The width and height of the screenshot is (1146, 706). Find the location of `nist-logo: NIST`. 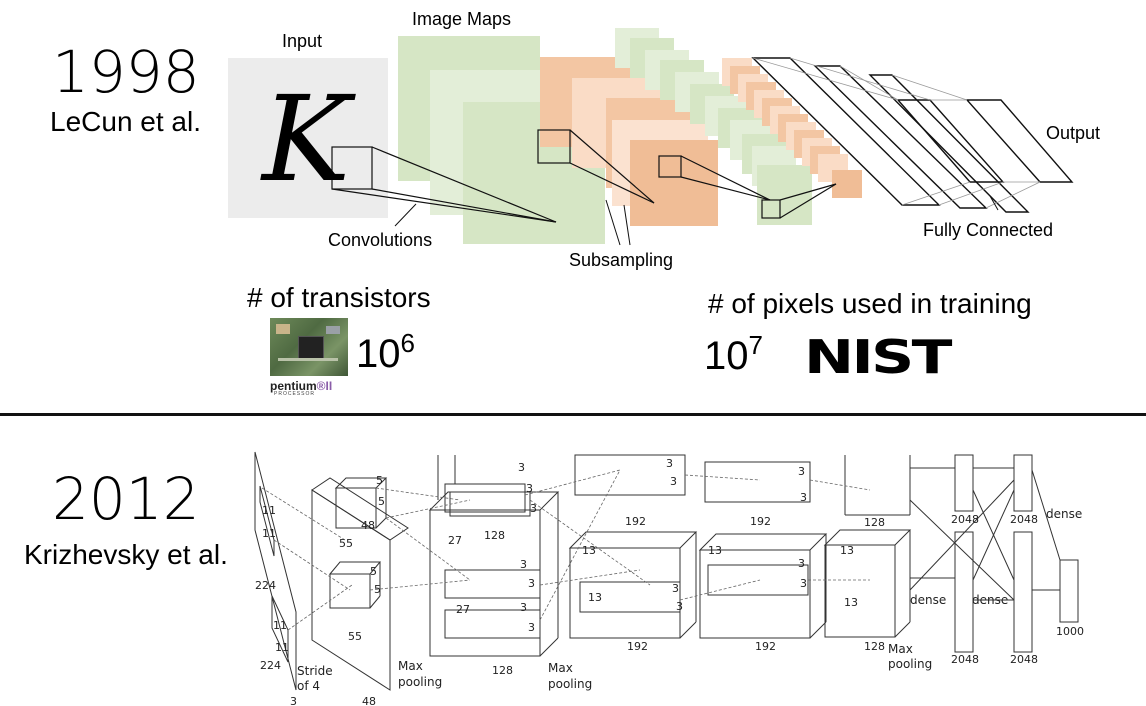

nist-logo: NIST is located at coordinates (878, 357).